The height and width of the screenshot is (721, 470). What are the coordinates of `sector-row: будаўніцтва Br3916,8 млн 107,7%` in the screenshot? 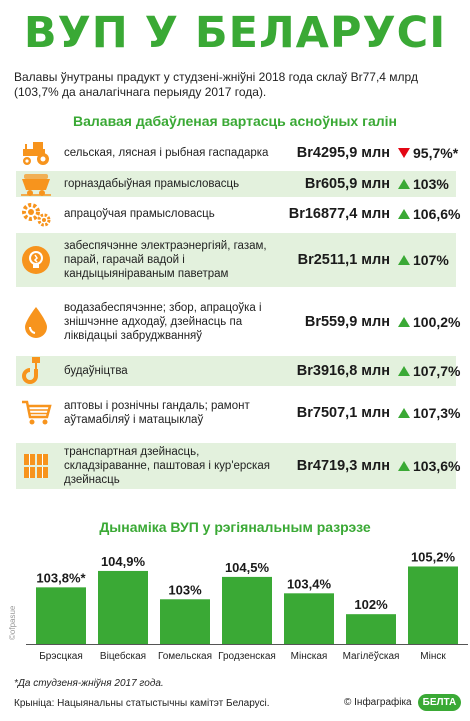 It's located at (238, 371).